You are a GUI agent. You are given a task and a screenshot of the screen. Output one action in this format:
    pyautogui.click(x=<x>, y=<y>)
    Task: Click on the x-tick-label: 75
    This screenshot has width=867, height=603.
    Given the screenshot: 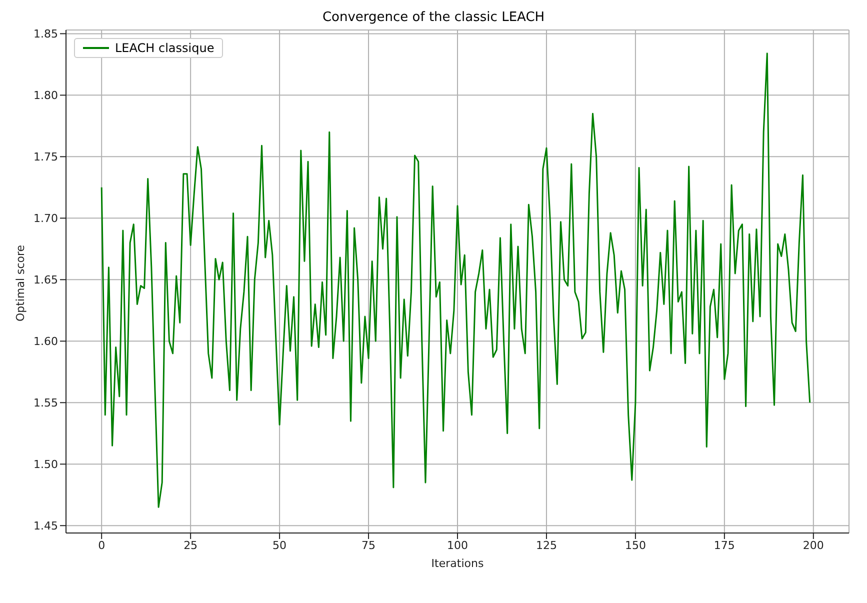 What is the action you would take?
    pyautogui.click(x=369, y=545)
    